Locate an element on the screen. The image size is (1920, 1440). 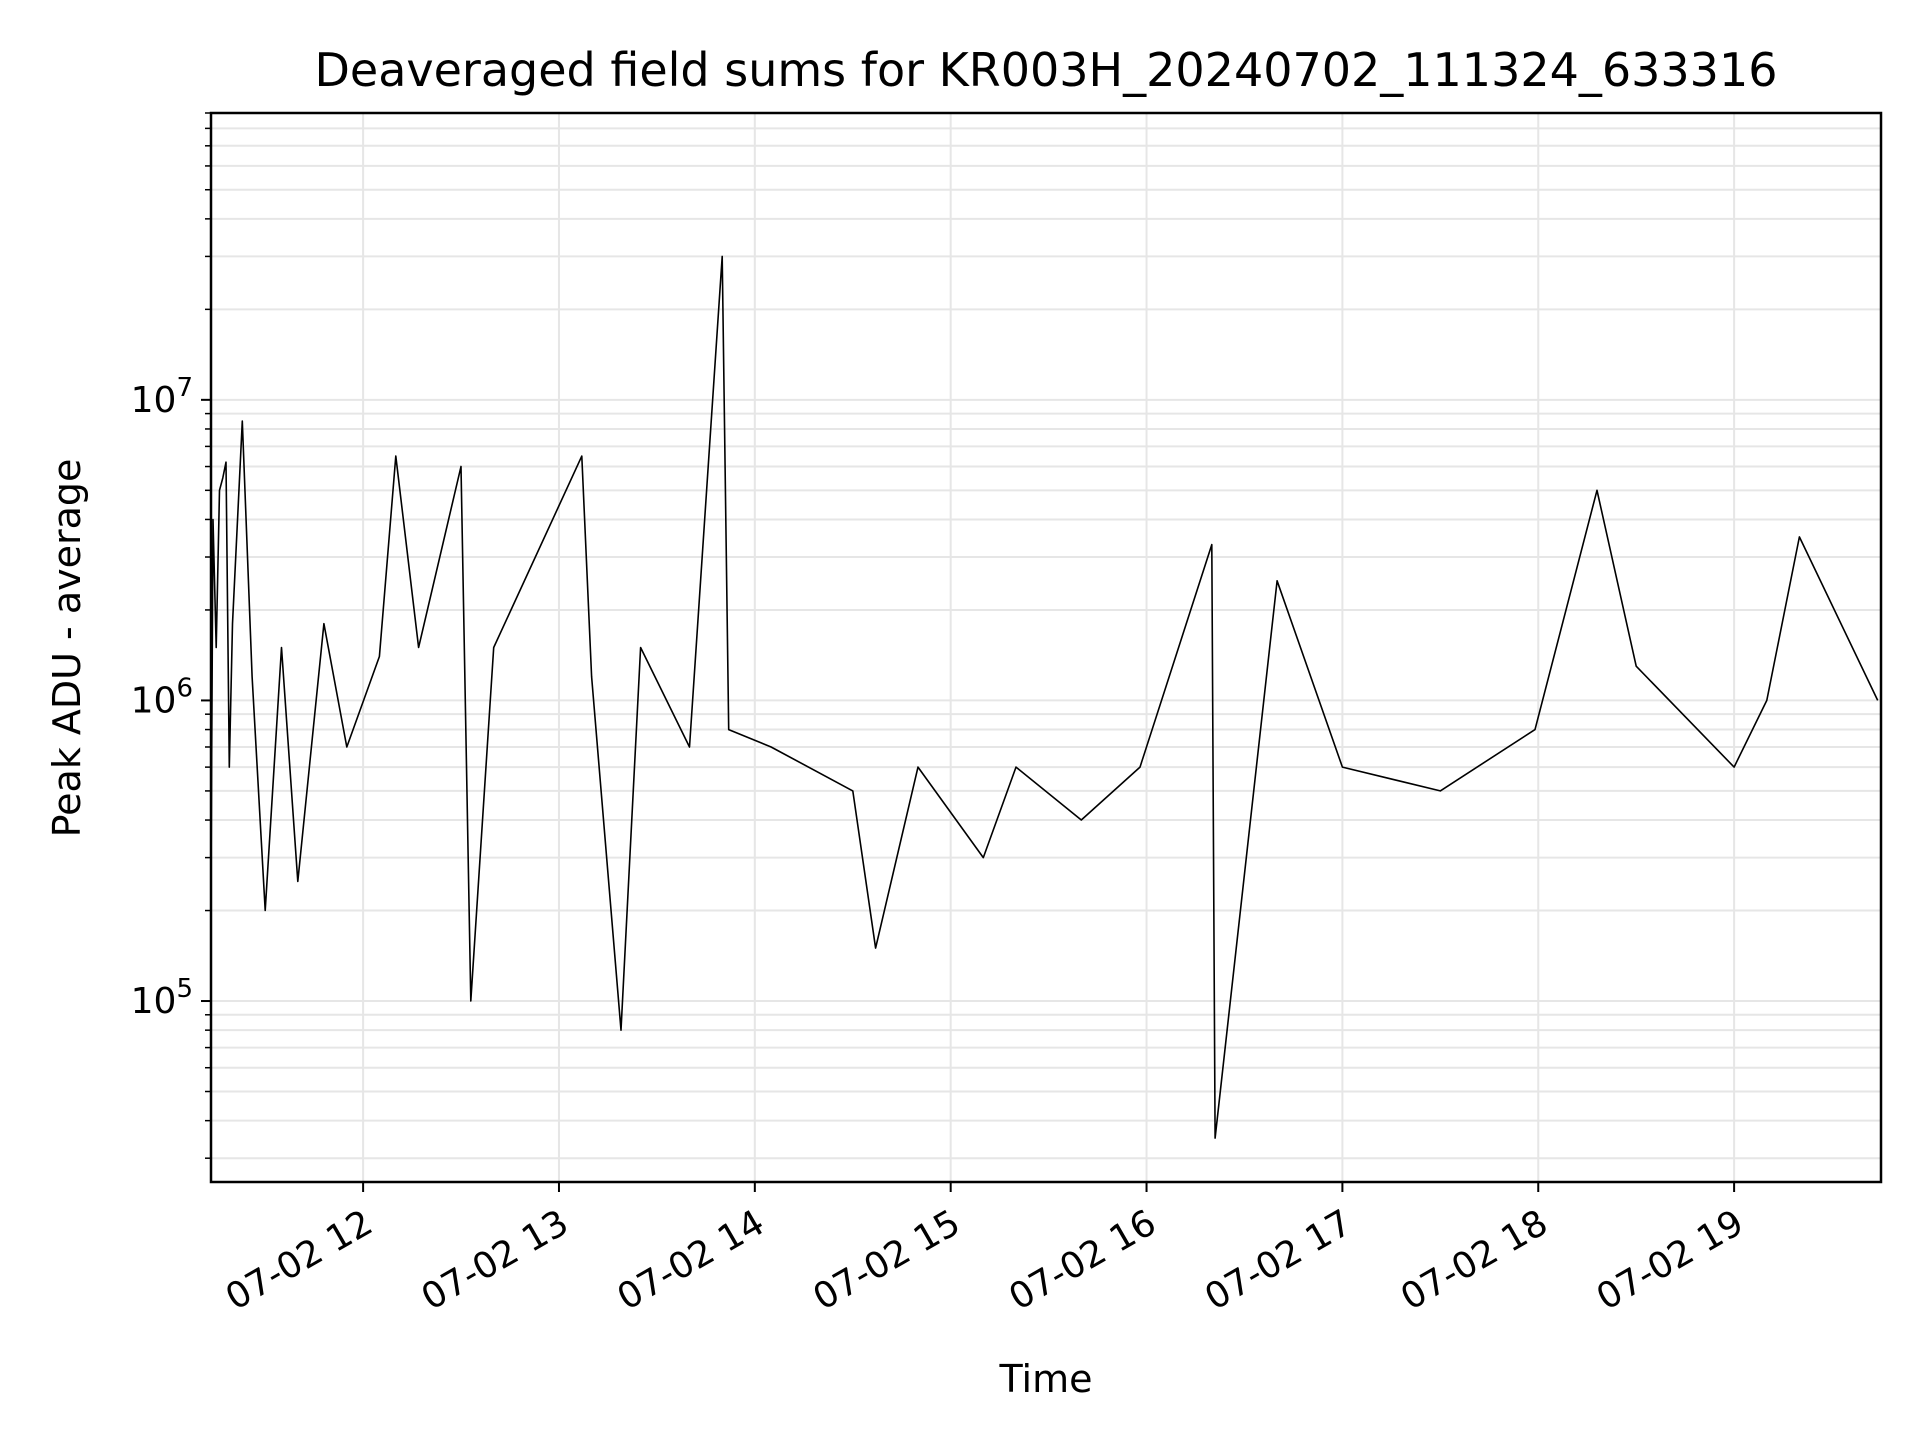
x-tick-label: 07-02 15 is located at coordinates (887, 1260).